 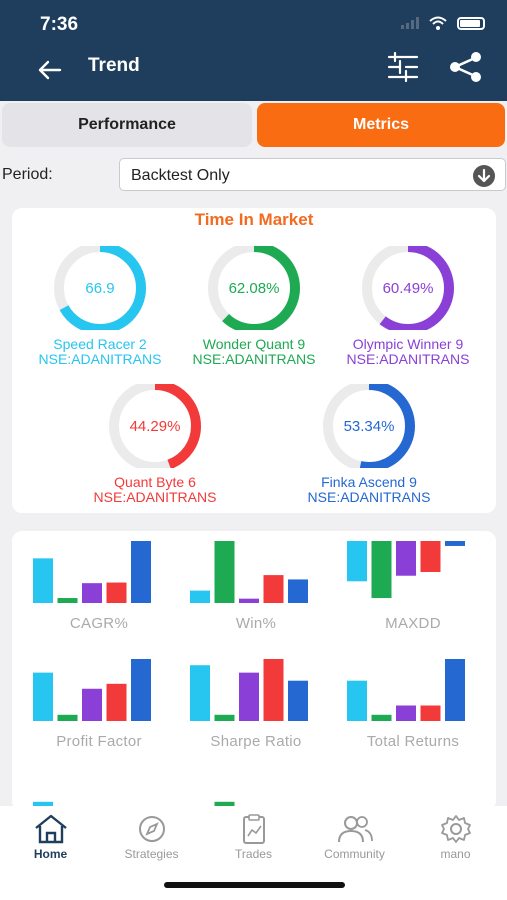 I want to click on bottom-navigation: Home Strategies Trades Community mano, so click(x=253, y=853).